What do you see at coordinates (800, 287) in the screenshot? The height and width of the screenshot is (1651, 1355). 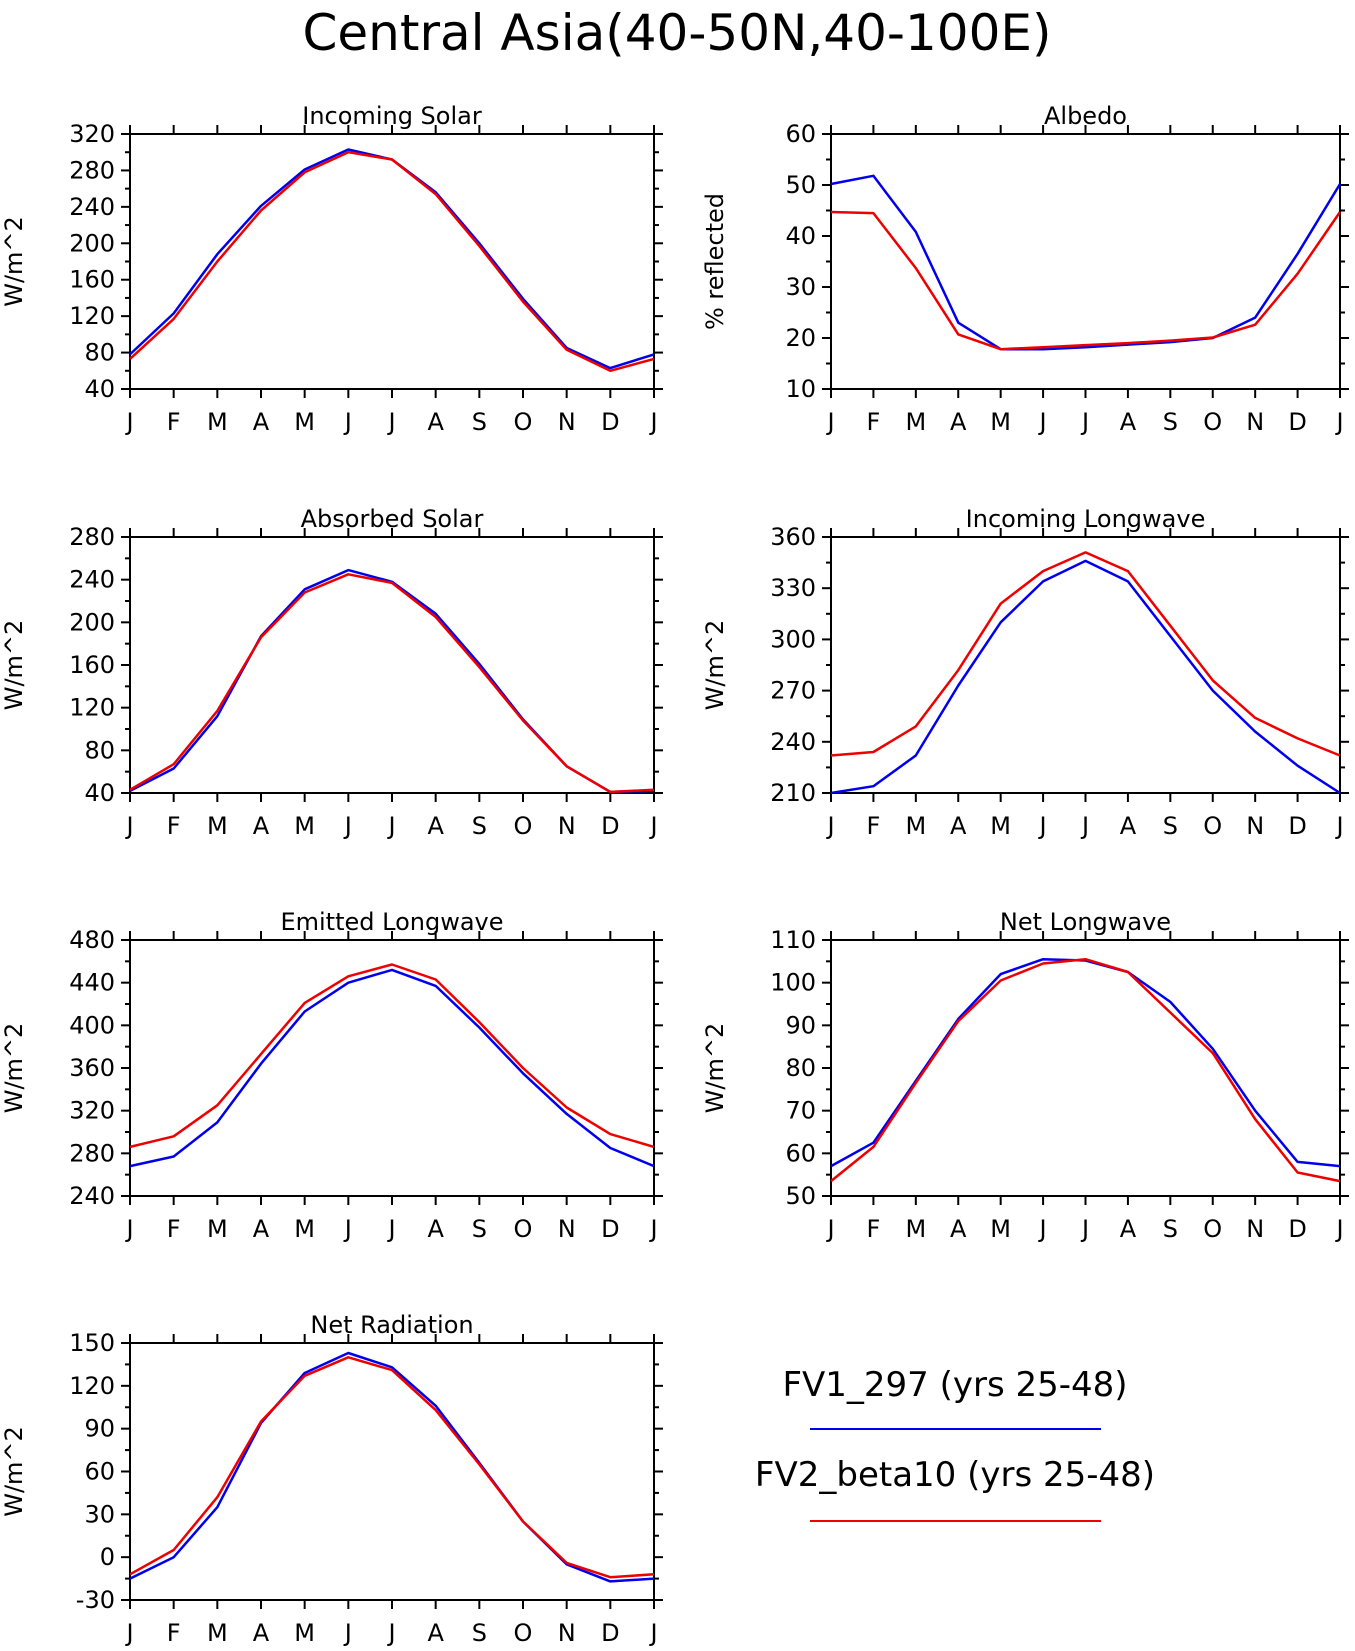 I see `y-tick-label: 30` at bounding box center [800, 287].